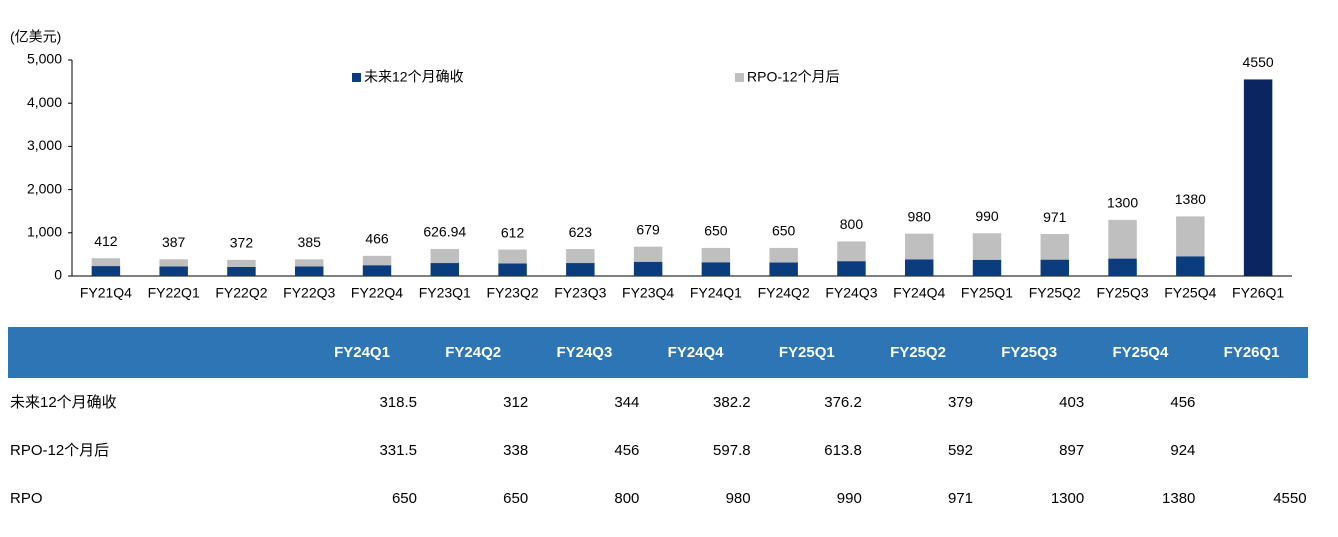  I want to click on table-cell: 338, so click(515, 450).